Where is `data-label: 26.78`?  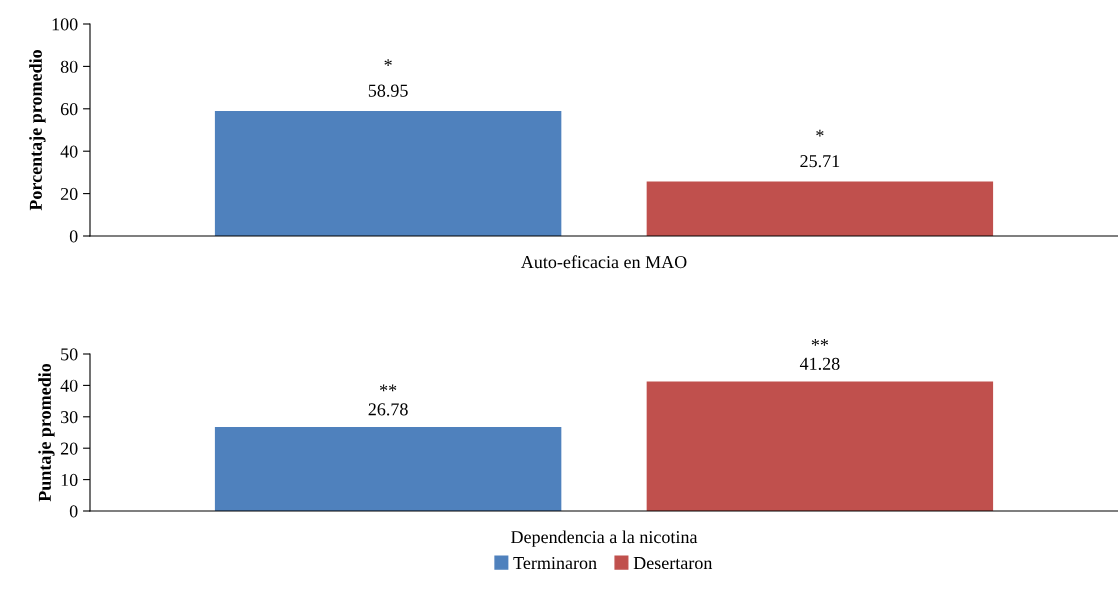
data-label: 26.78 is located at coordinates (388, 409).